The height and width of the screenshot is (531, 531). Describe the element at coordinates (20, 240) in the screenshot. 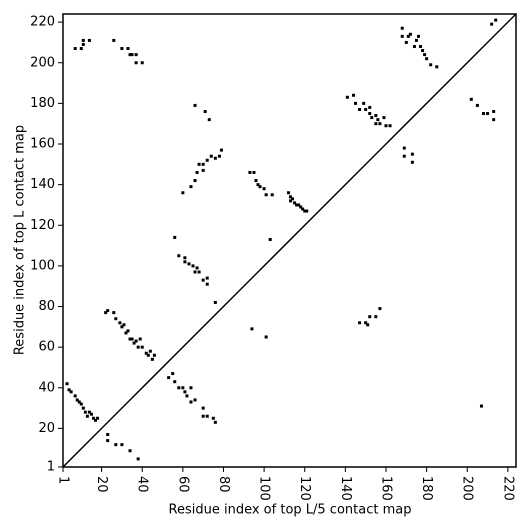

I see `y-axis-label: Residue index of top L contact map` at that location.